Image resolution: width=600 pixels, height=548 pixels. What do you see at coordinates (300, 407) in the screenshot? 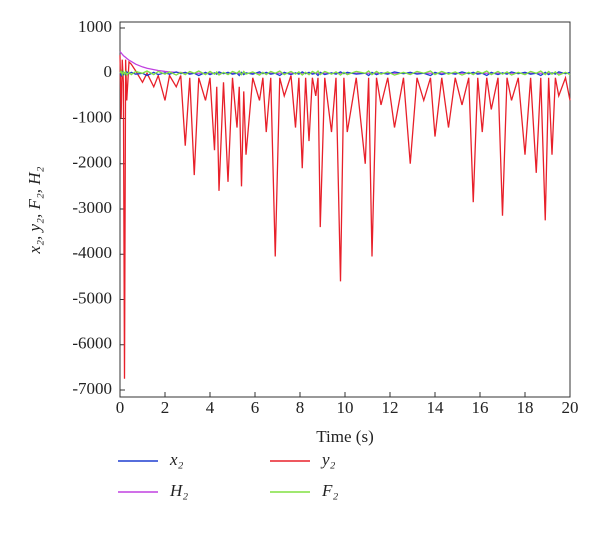
I see `x-tick-label: 8` at bounding box center [300, 407].